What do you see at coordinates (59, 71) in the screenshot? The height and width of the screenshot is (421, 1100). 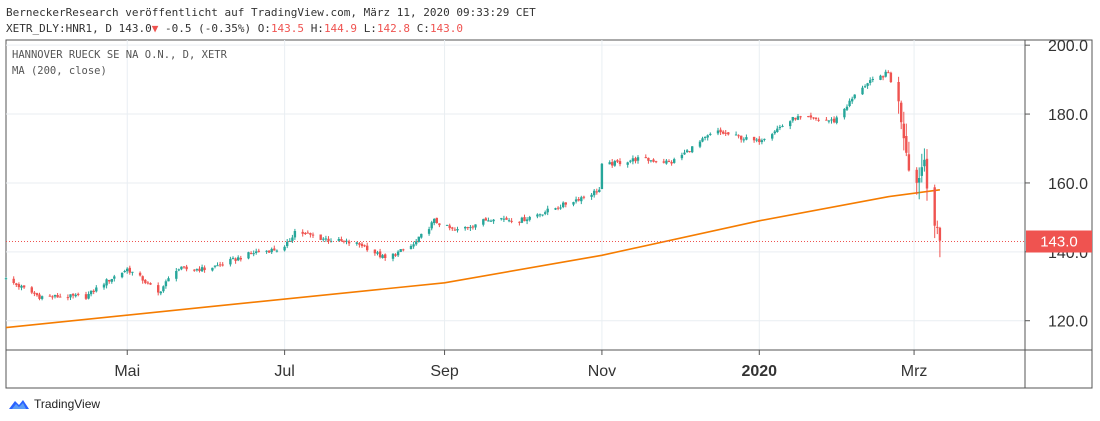 I see `legend-ma: MA (200, close)` at bounding box center [59, 71].